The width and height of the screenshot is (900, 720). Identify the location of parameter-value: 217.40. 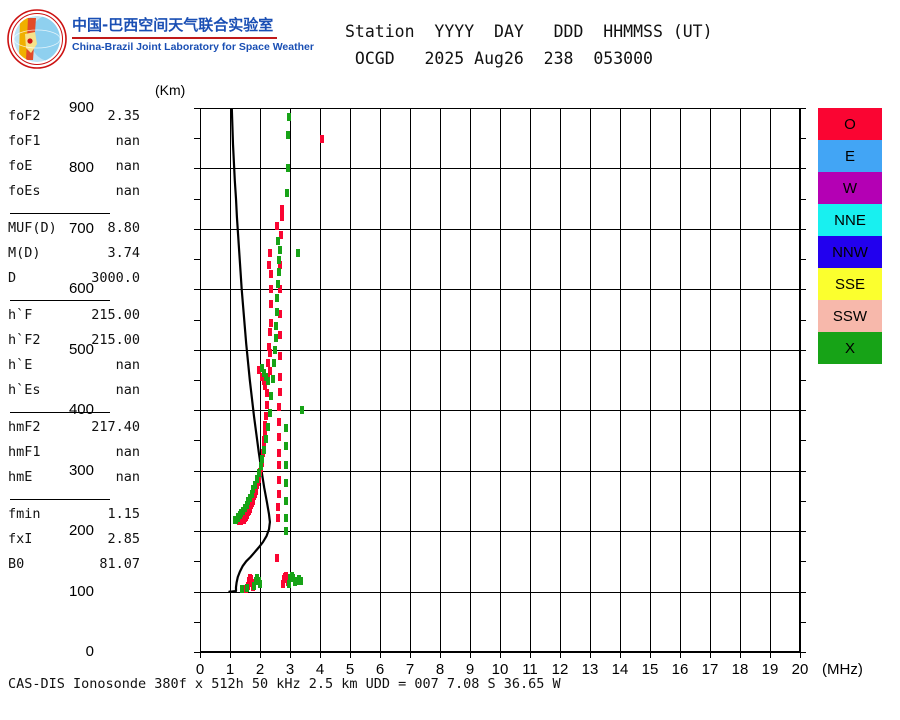
(115, 427).